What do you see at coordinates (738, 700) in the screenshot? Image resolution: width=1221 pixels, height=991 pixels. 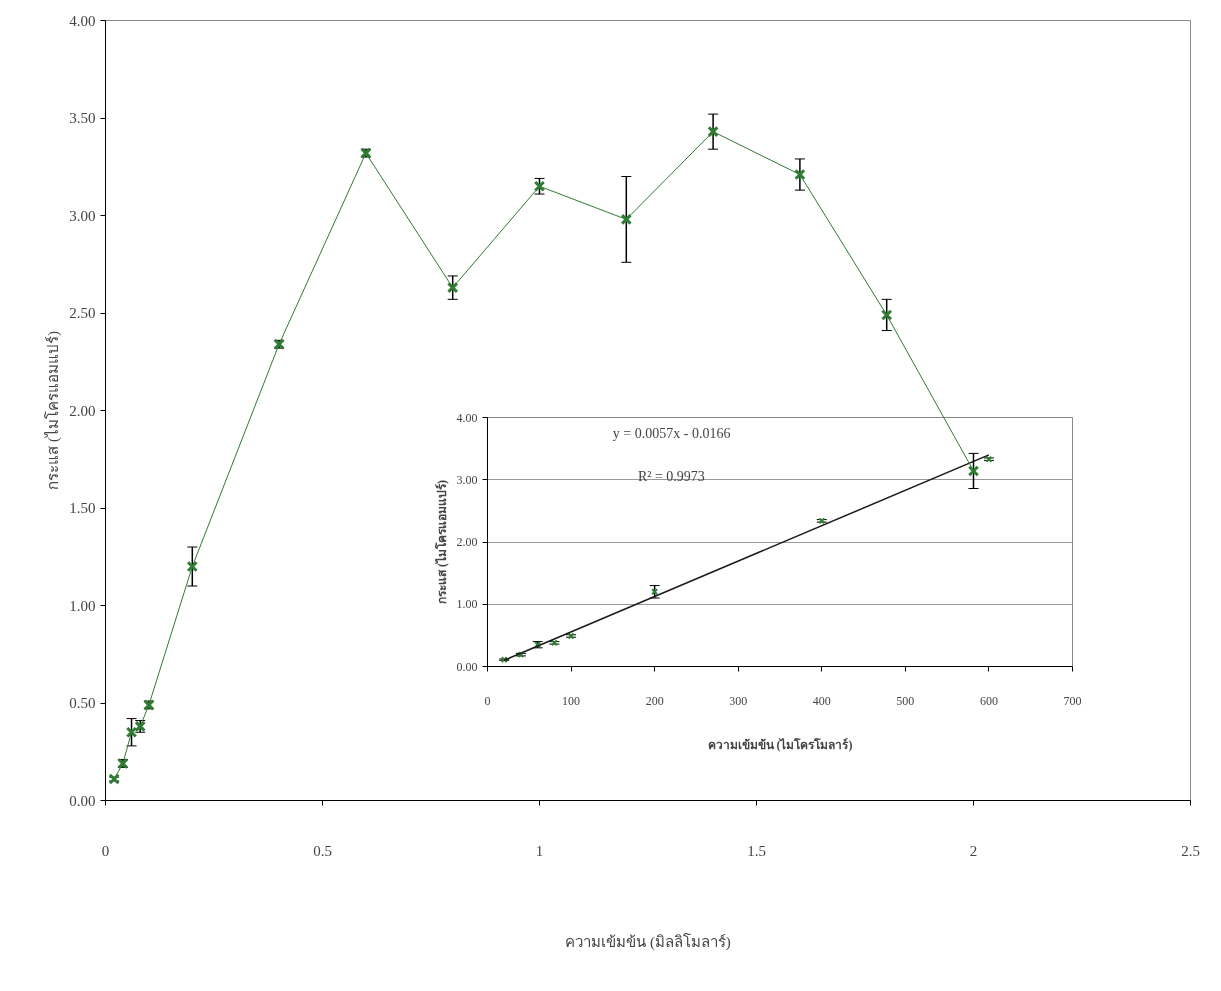 I see `x-tick-label: 300` at bounding box center [738, 700].